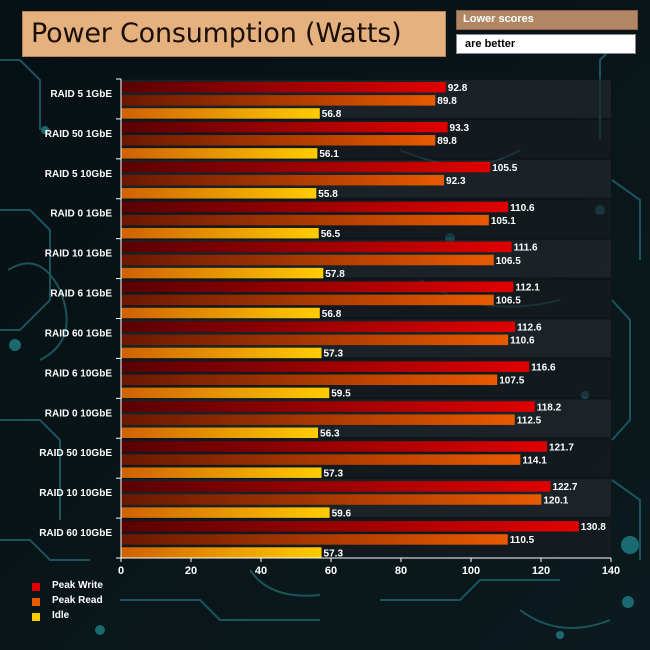 The image size is (650, 650). I want to click on value-label-idle: 56.5, so click(331, 234).